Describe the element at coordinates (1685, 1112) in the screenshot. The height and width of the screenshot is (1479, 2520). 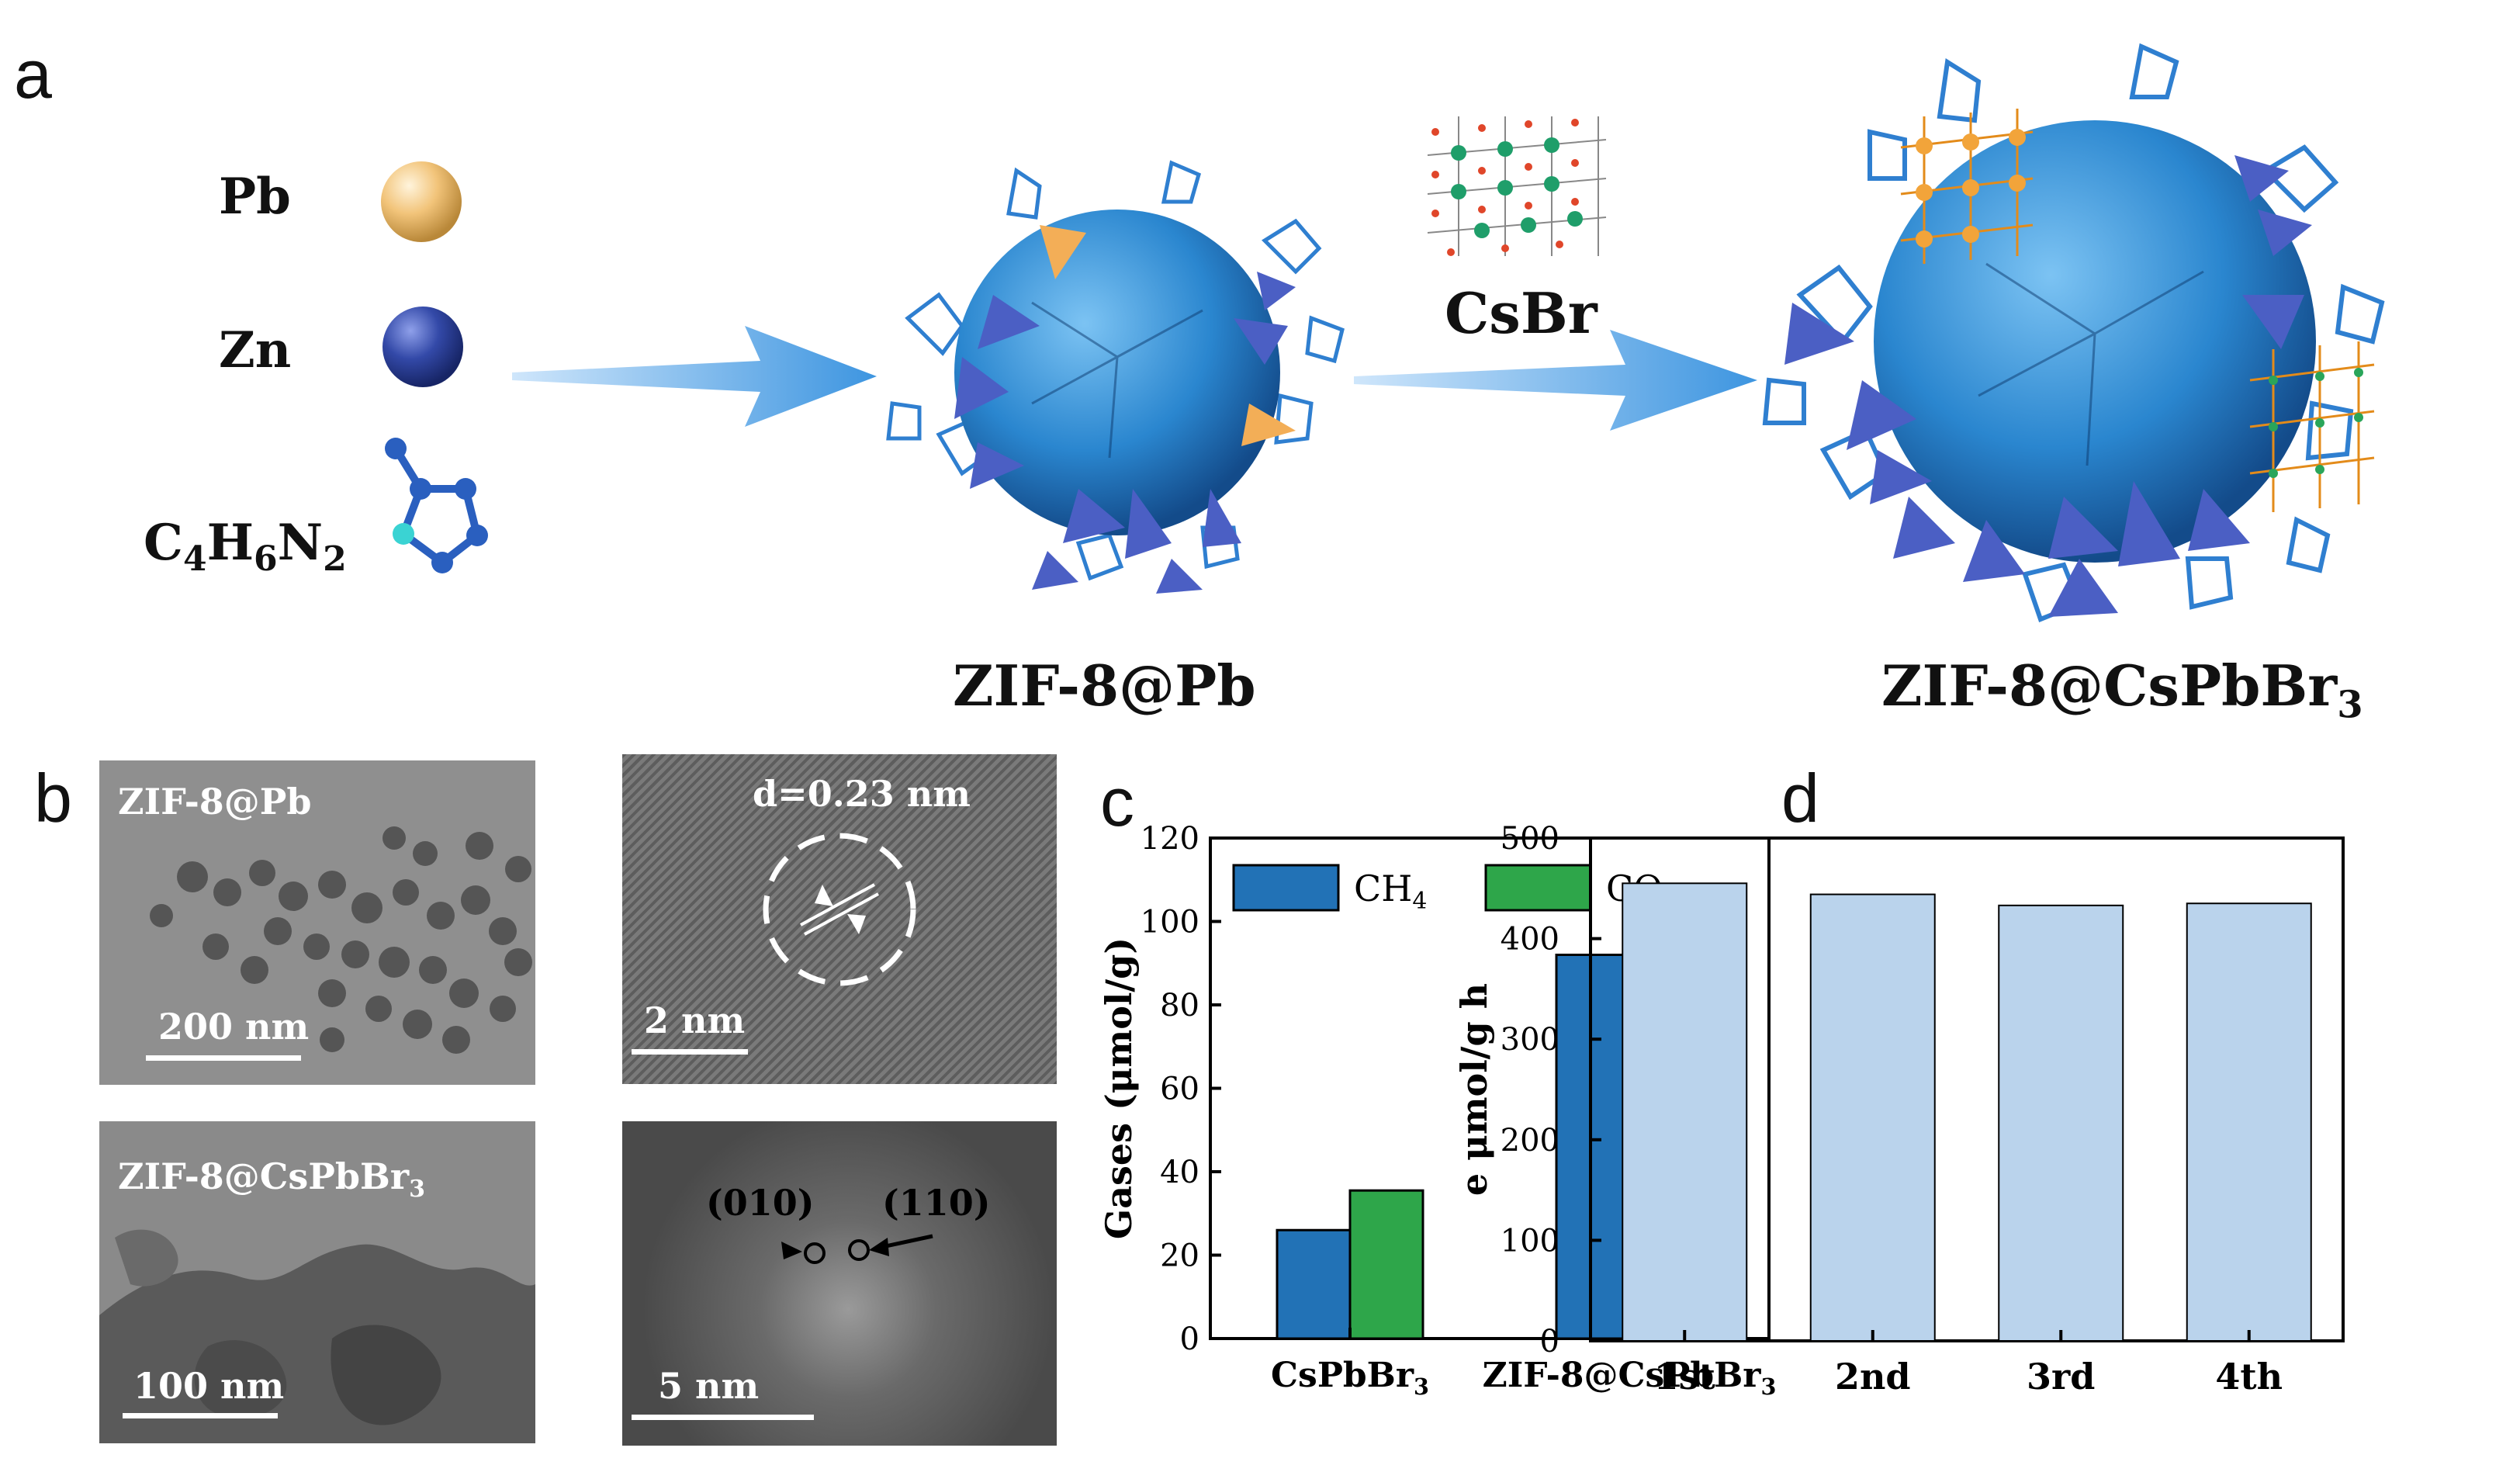
I see `bar-1st` at that location.